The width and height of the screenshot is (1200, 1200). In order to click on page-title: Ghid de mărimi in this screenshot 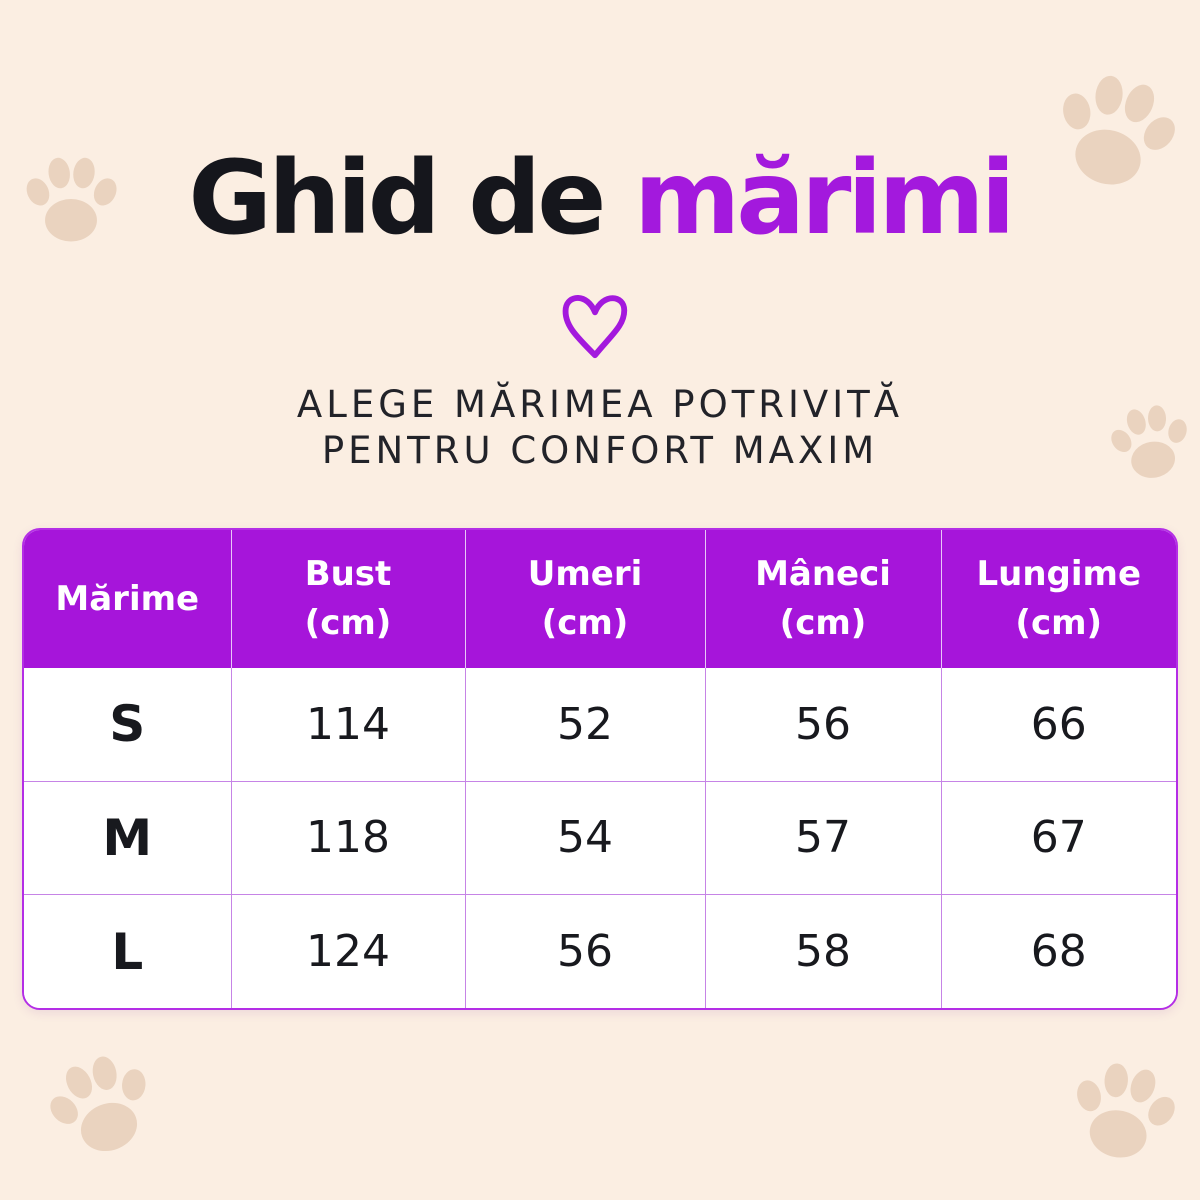, I will do `click(600, 199)`.